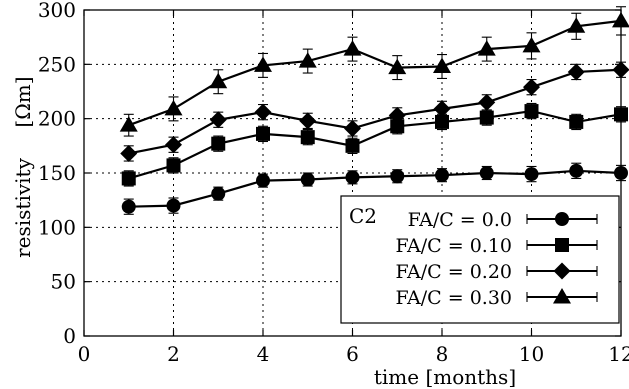  Describe the element at coordinates (57, 11) in the screenshot. I see `y-tick-label: 300` at that location.